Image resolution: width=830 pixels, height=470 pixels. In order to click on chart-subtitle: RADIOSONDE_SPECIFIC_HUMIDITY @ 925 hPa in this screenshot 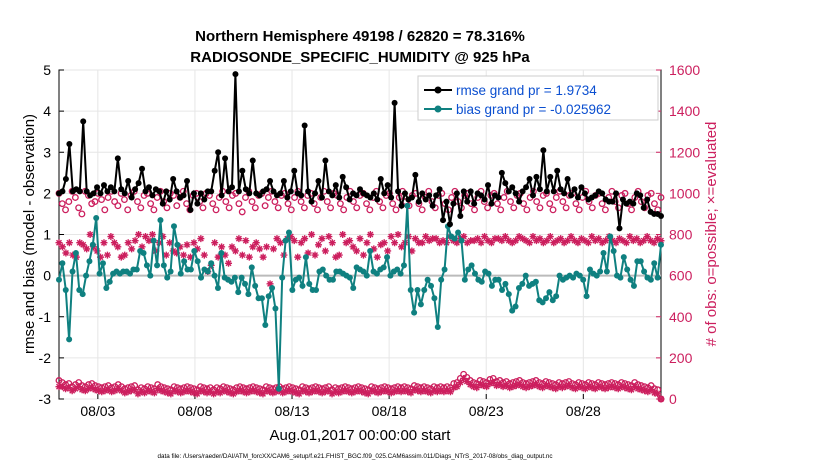, I will do `click(360, 57)`.